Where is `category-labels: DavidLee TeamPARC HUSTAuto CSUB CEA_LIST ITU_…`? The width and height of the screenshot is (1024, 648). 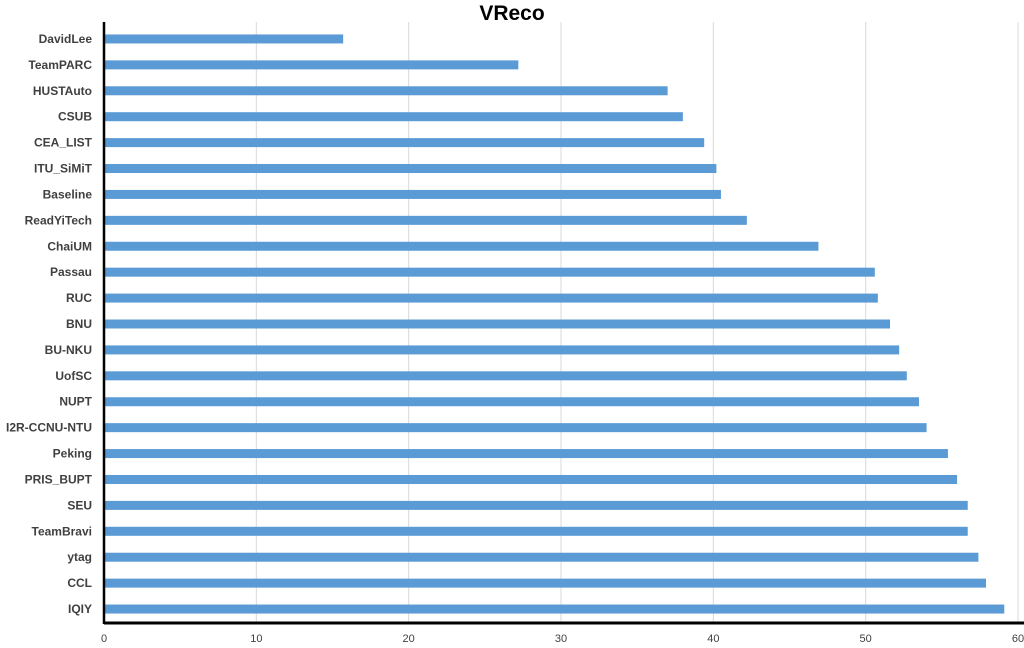
category-labels: DavidLee TeamPARC HUSTAuto CSUB CEA_LIST ITU_… is located at coordinates (49, 324).